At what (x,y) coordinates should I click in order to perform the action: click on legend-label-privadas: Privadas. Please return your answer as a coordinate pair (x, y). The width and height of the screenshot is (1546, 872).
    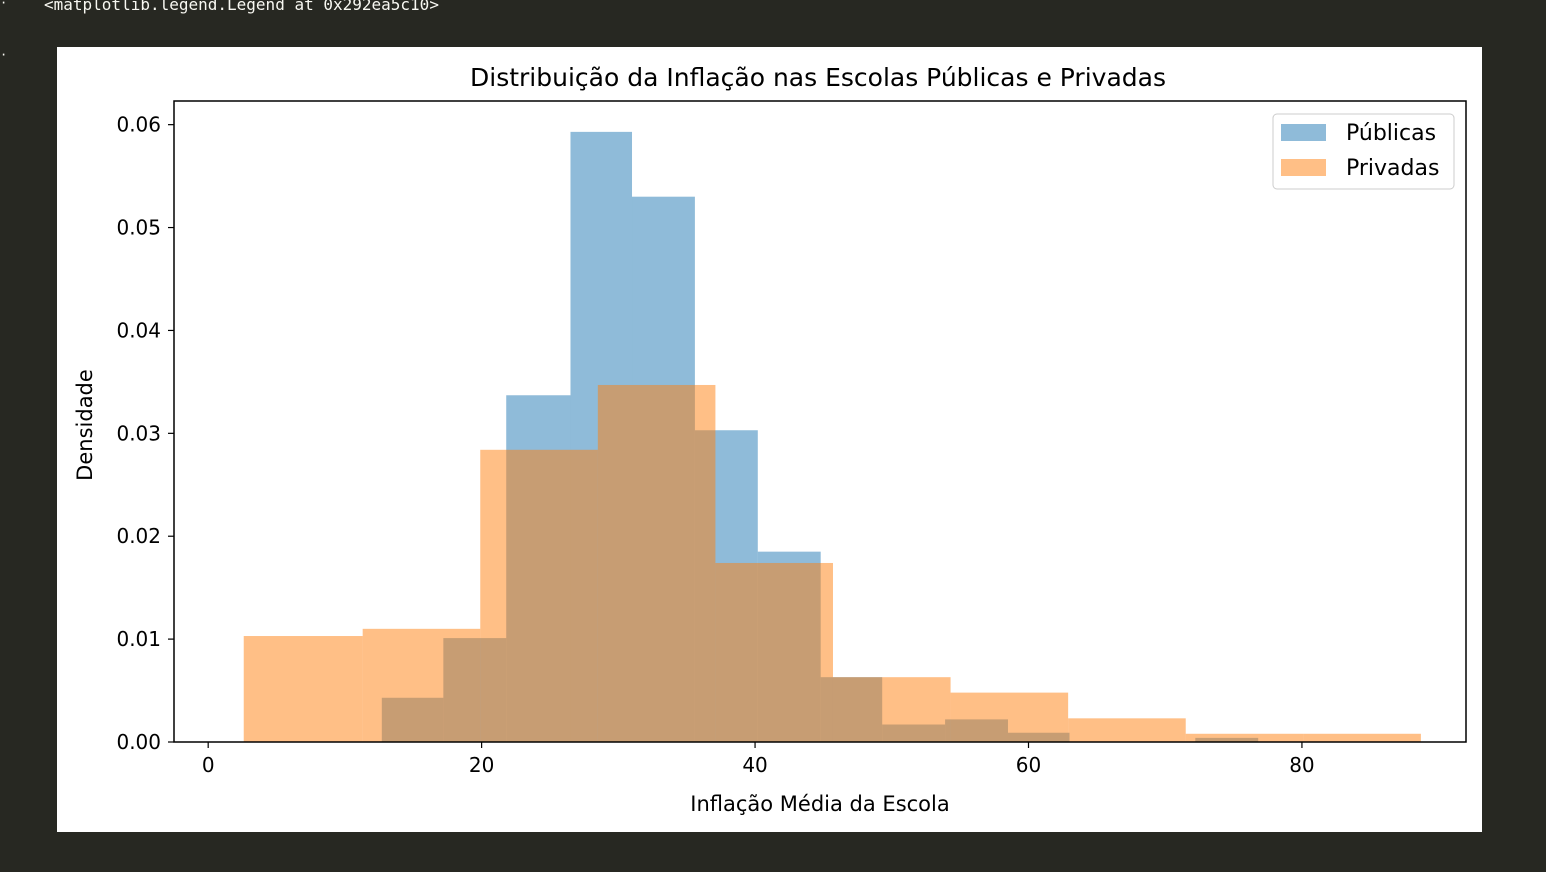
    Looking at the image, I should click on (1392, 168).